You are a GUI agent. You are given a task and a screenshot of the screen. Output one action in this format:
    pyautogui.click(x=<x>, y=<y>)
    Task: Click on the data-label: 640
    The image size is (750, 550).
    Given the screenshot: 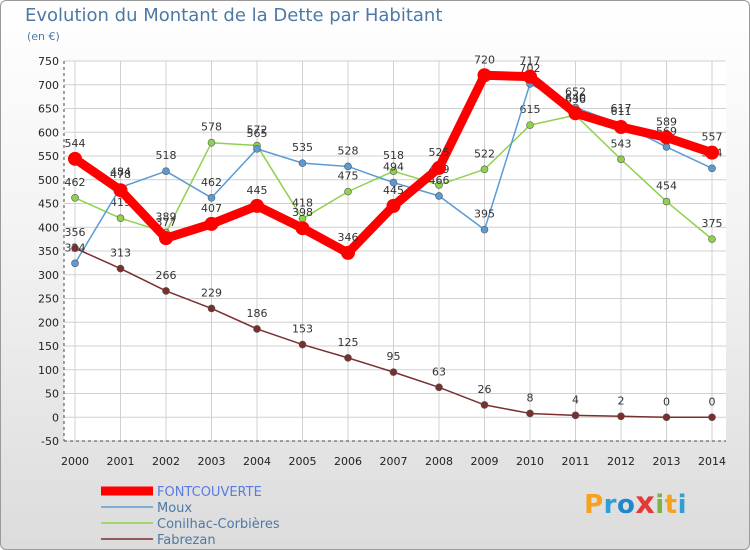 What is the action you would take?
    pyautogui.click(x=575, y=97)
    